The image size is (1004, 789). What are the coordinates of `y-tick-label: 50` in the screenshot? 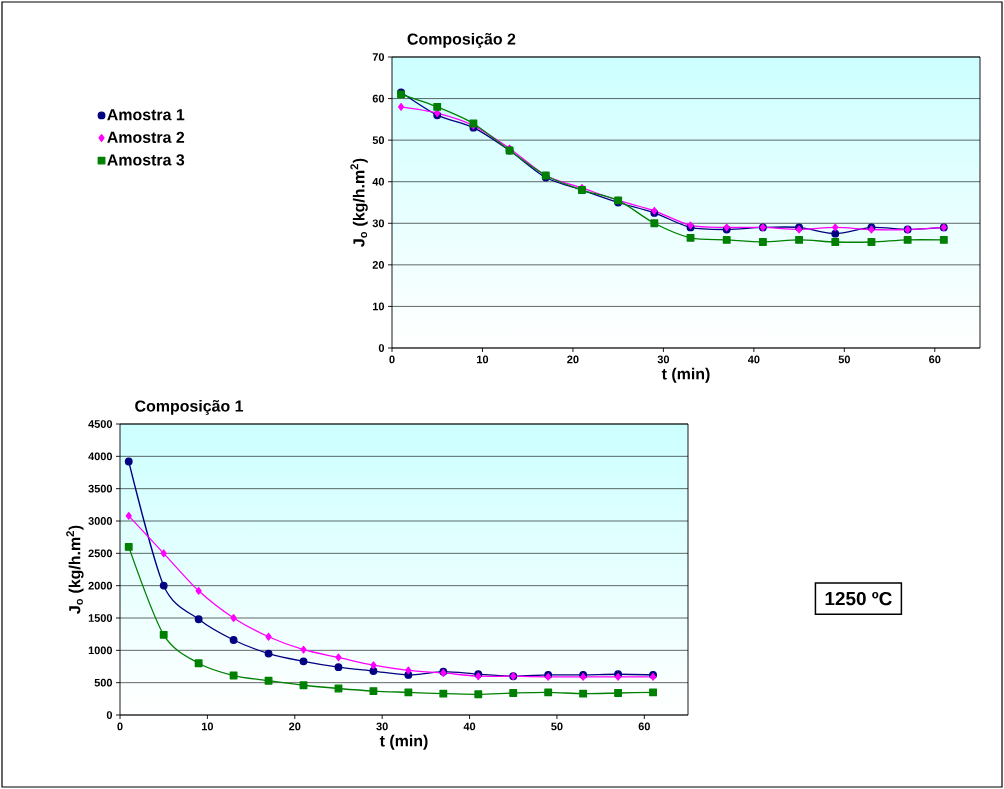 It's located at (378, 140).